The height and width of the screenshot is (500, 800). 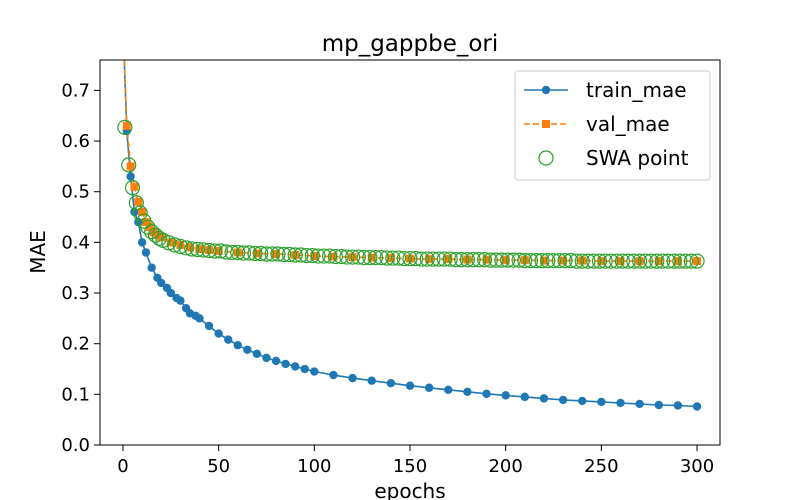 I want to click on x-axis: 0 50 100 150 200 250 300, so click(x=415, y=461).